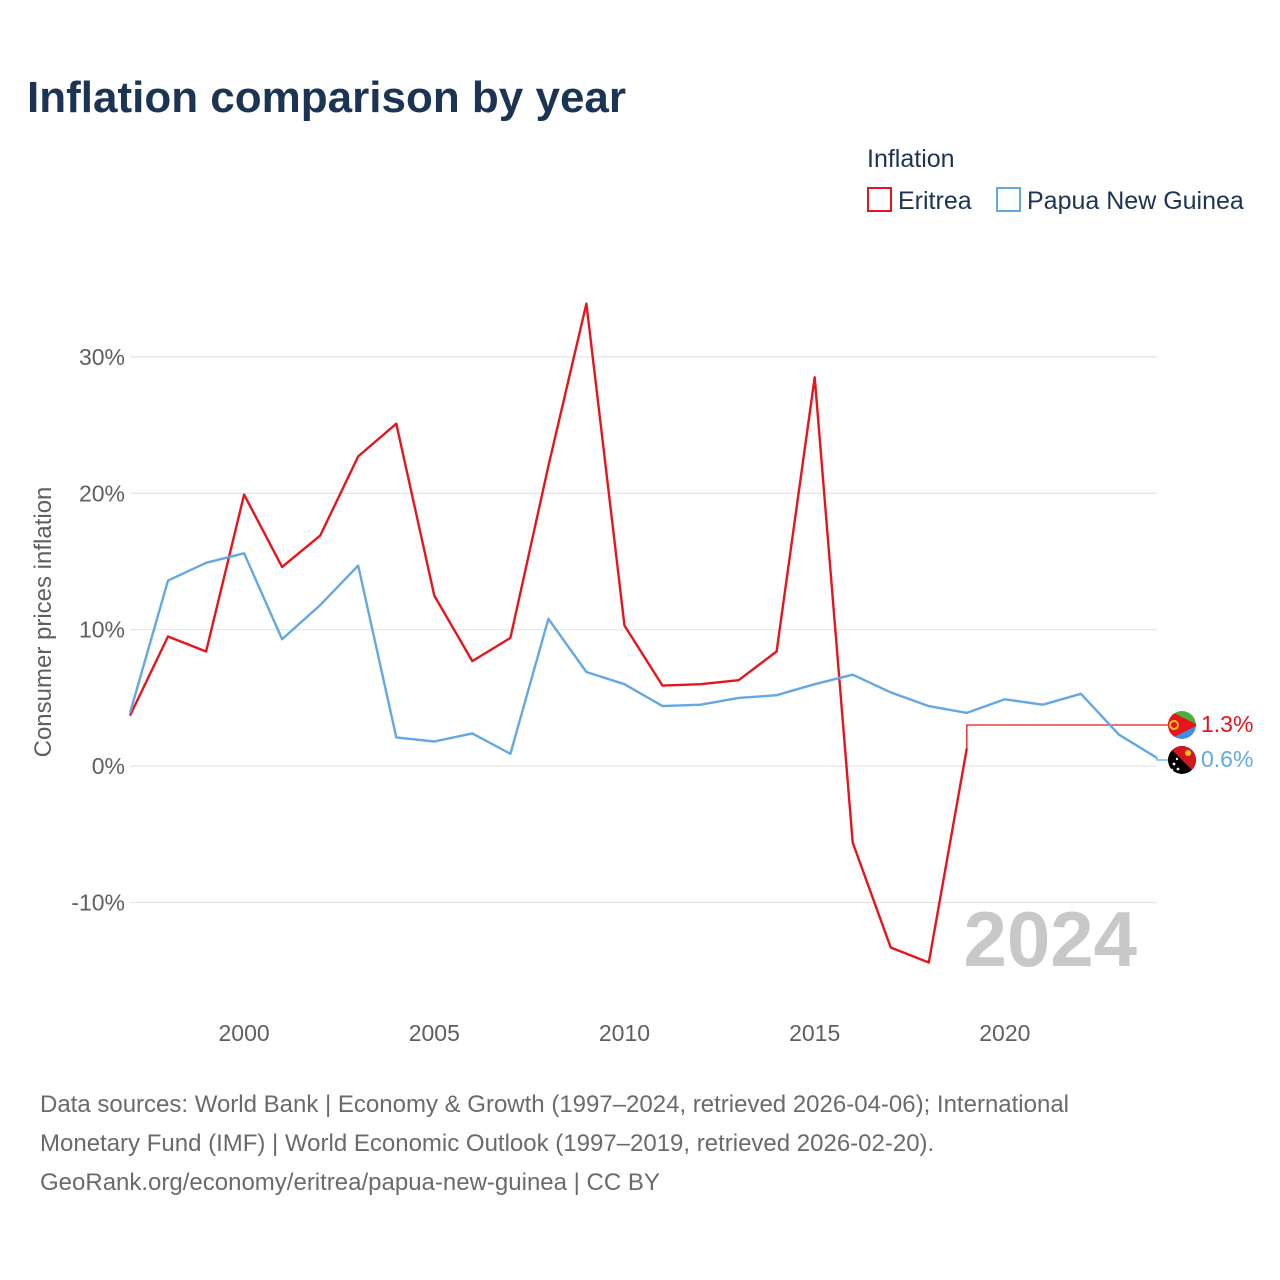  What do you see at coordinates (1182, 760) in the screenshot?
I see `papua-new-guinea-flag-icon` at bounding box center [1182, 760].